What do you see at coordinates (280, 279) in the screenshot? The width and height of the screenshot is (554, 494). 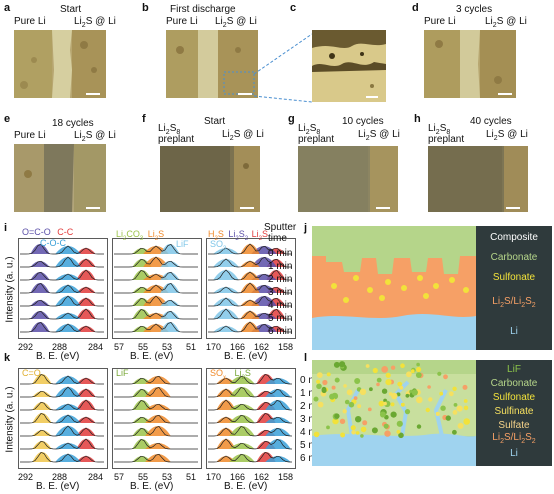 I see `sputter-time: 2 min` at bounding box center [280, 279].